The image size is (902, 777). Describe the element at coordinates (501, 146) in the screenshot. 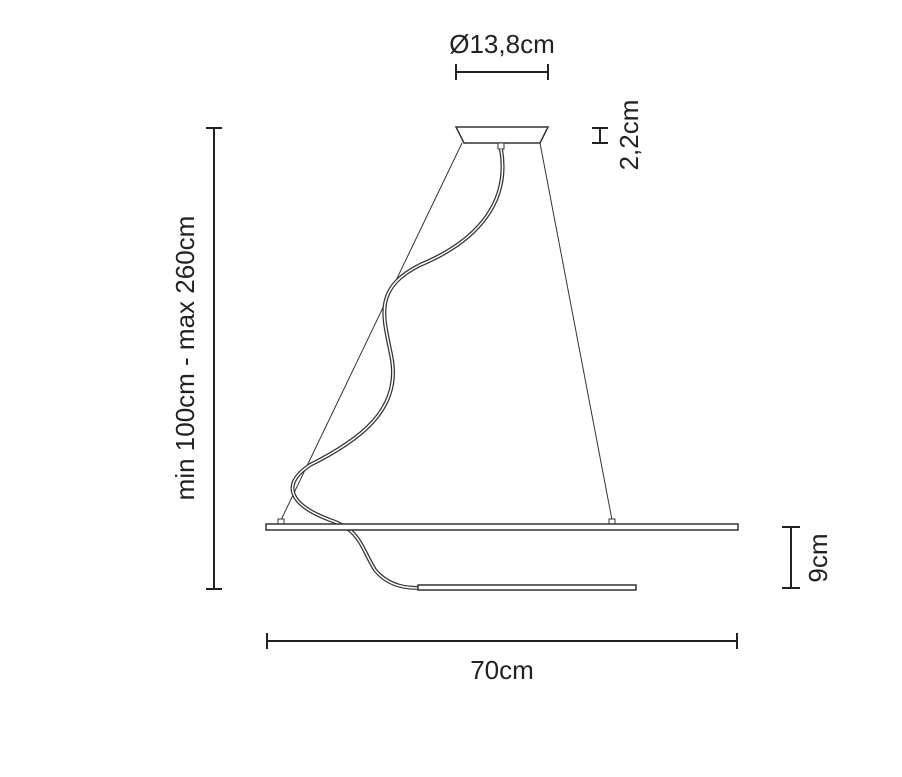

I see `cord-clamp` at that location.